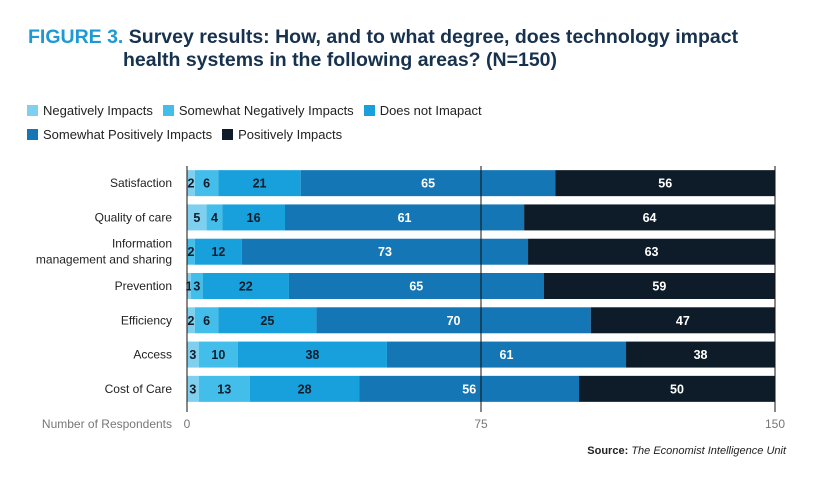  I want to click on data-label: 73, so click(385, 252).